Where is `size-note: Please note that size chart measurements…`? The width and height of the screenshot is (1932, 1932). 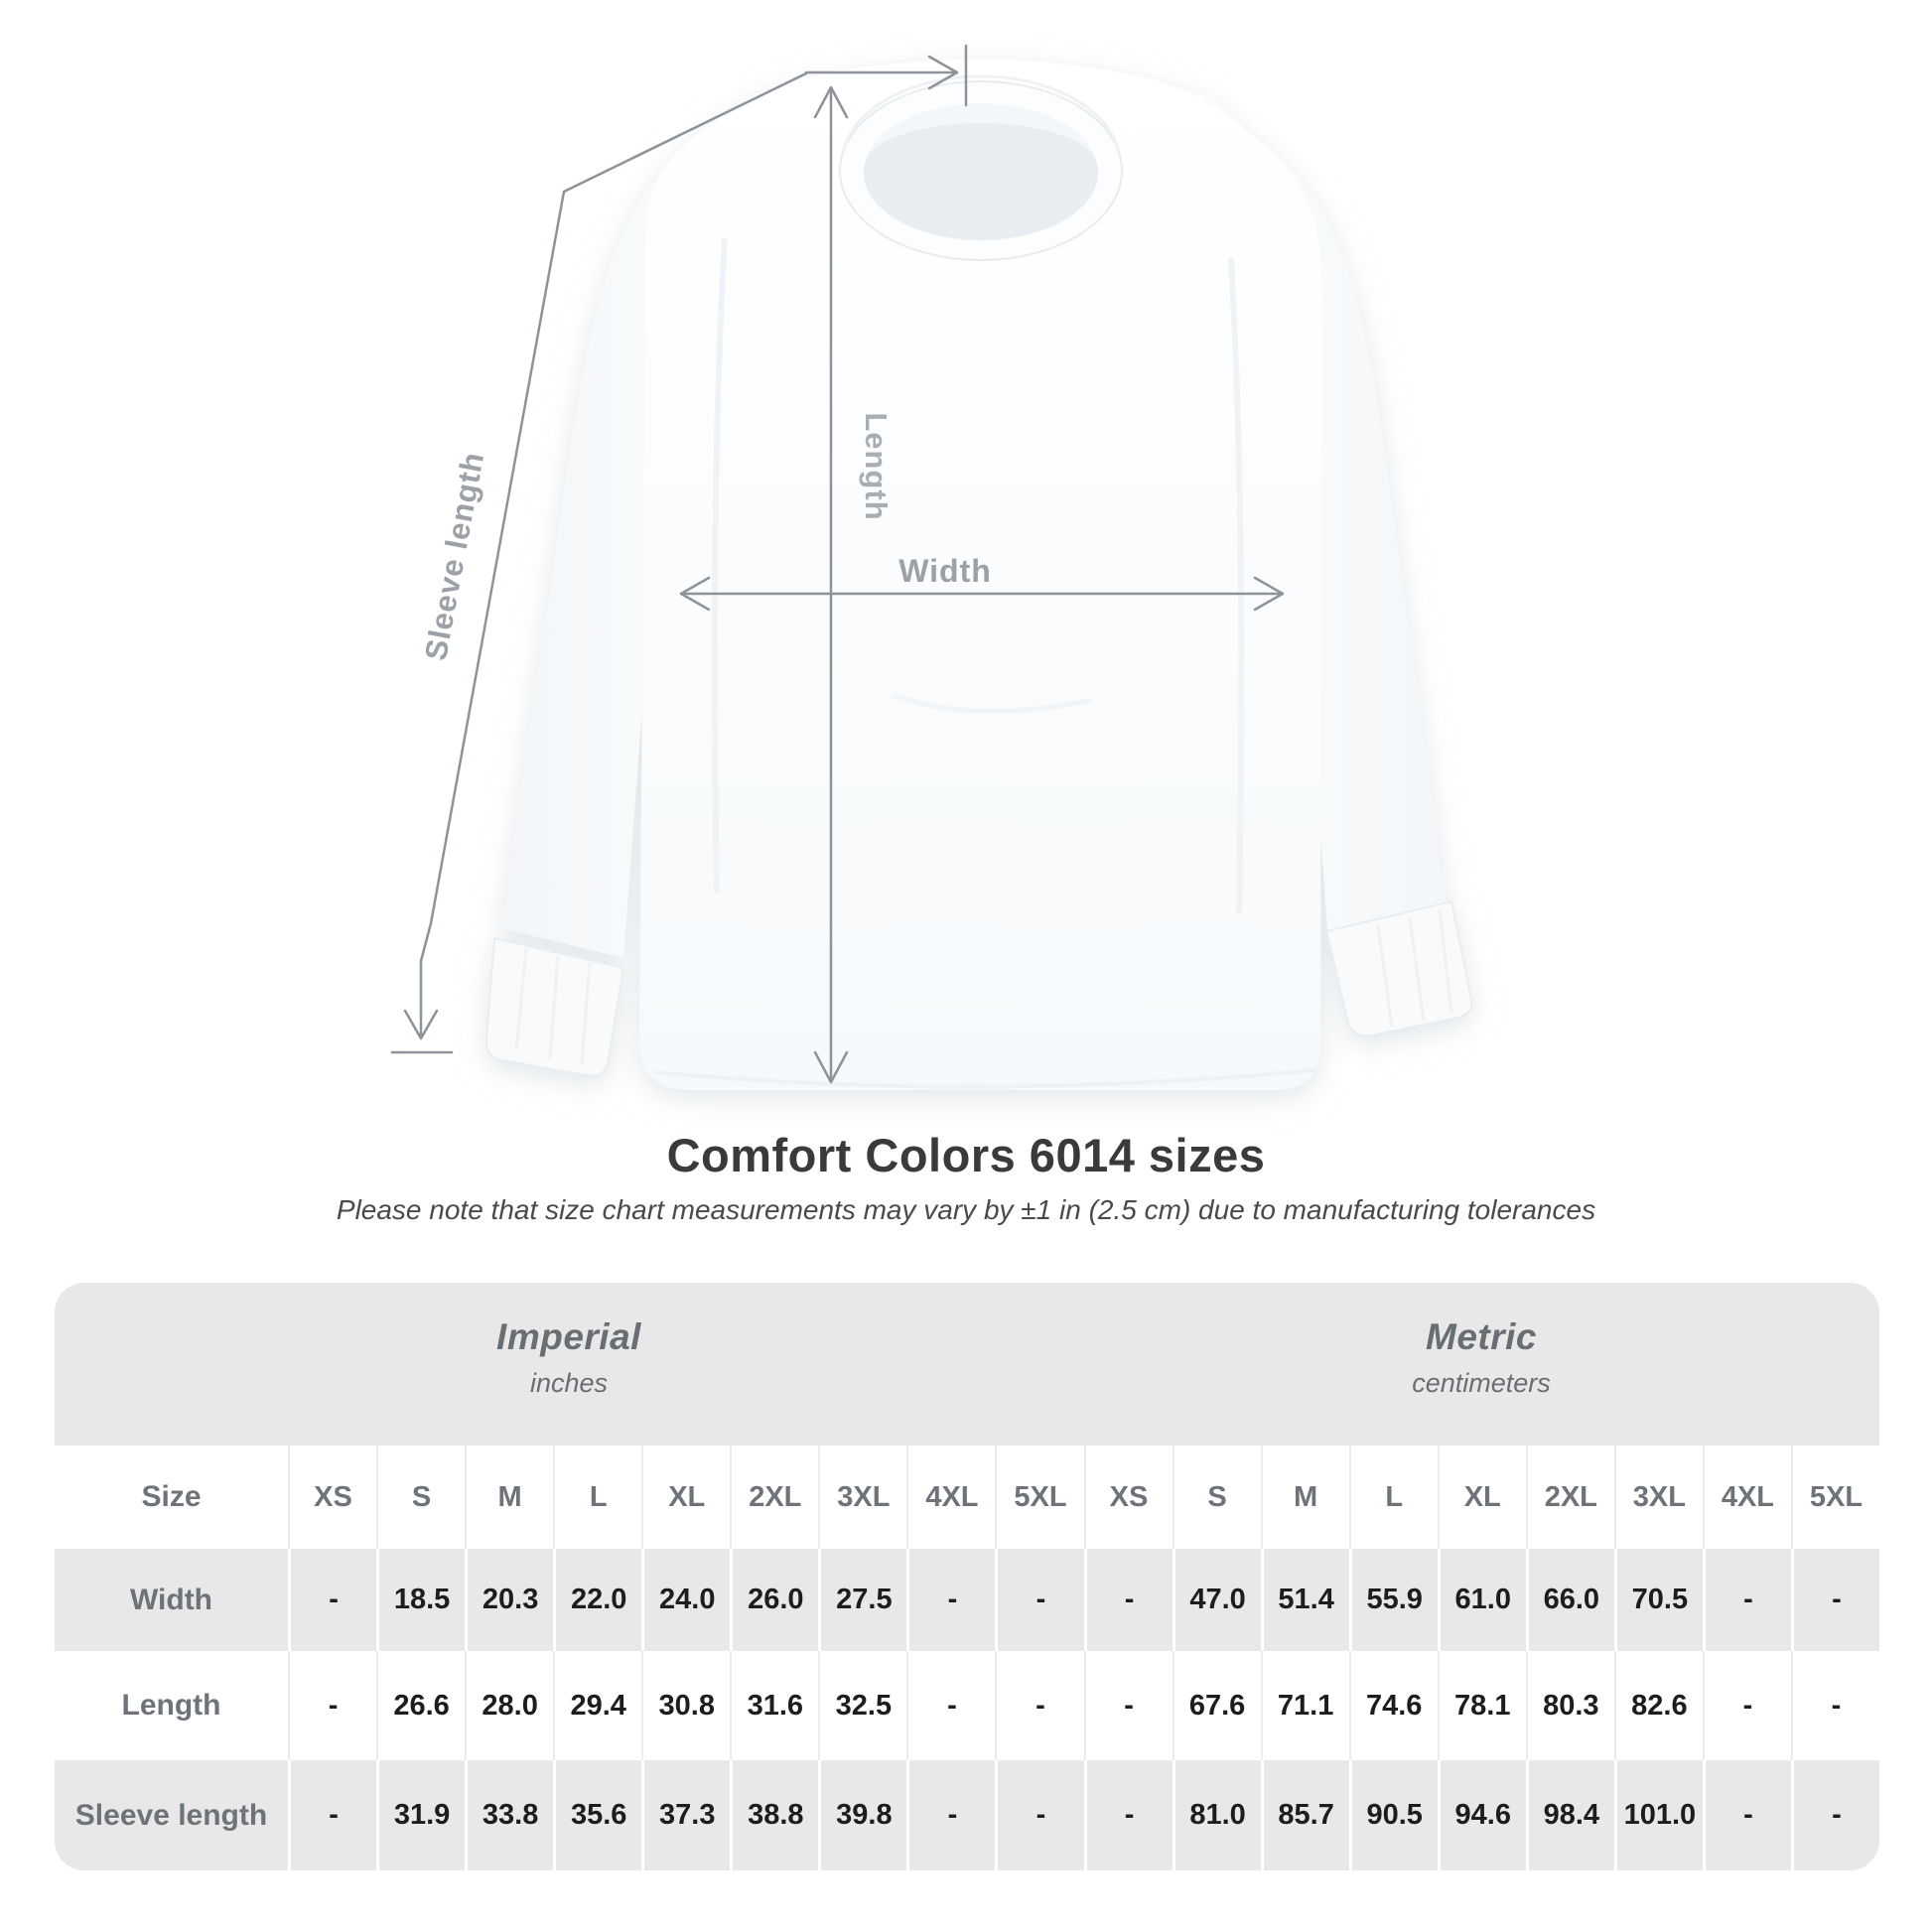
size-note: Please note that size chart measurements… is located at coordinates (966, 1209).